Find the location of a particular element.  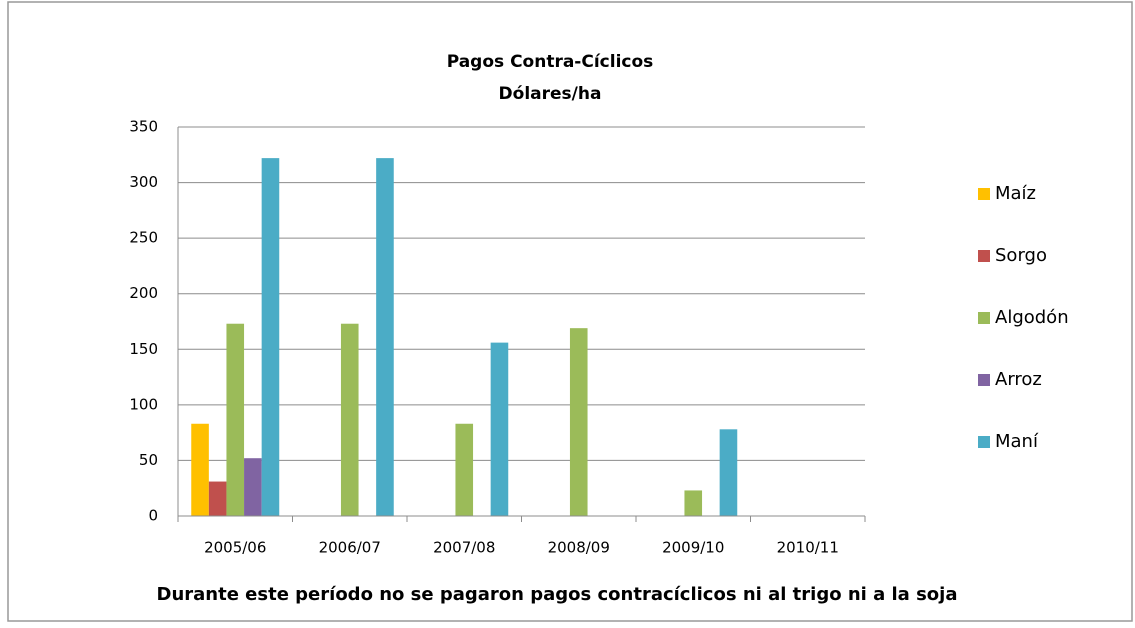

y-tick-label: 200 is located at coordinates (143, 293).